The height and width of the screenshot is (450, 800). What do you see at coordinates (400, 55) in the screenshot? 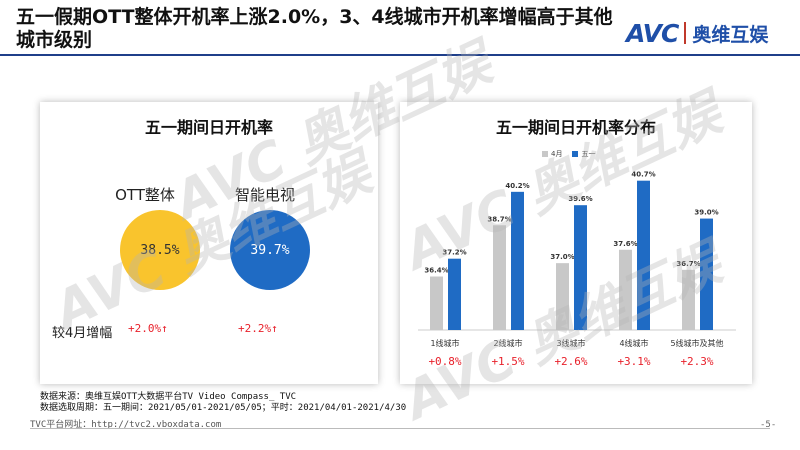
I see `title-rule` at bounding box center [400, 55].